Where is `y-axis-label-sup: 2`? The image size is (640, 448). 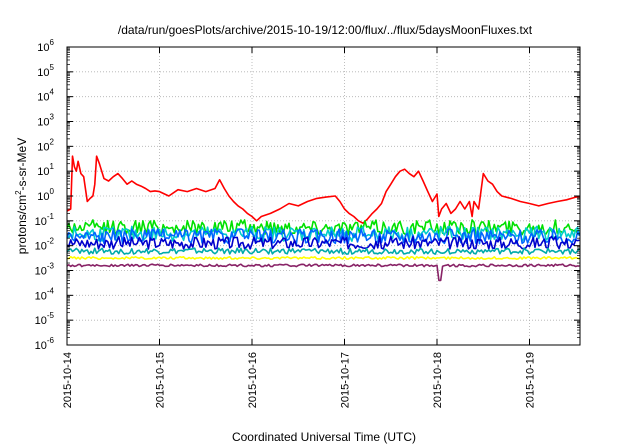
y-axis-label-sup: 2 is located at coordinates (18, 192).